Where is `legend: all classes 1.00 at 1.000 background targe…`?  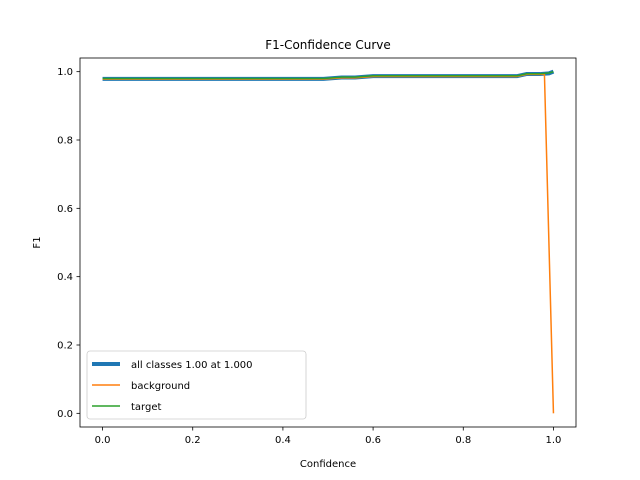
legend: all classes 1.00 at 1.000 background targe… is located at coordinates (196, 385).